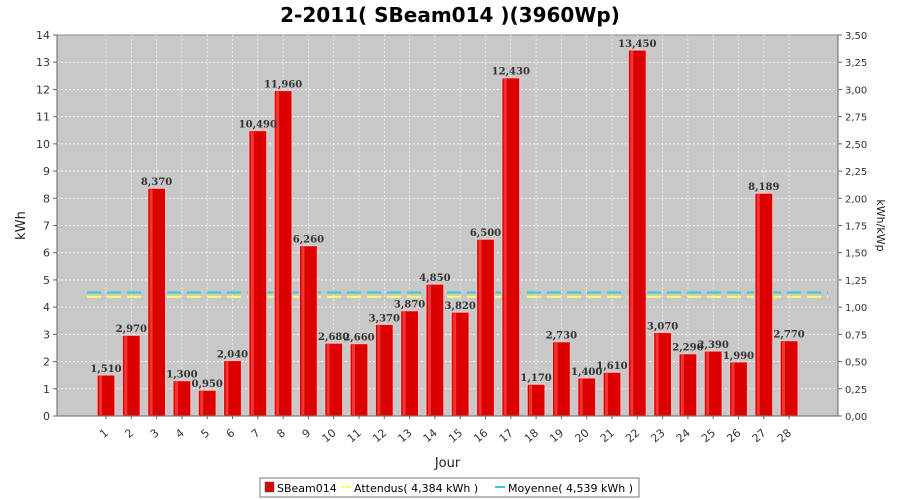  I want to click on y-tick-label: 14, so click(43, 35).